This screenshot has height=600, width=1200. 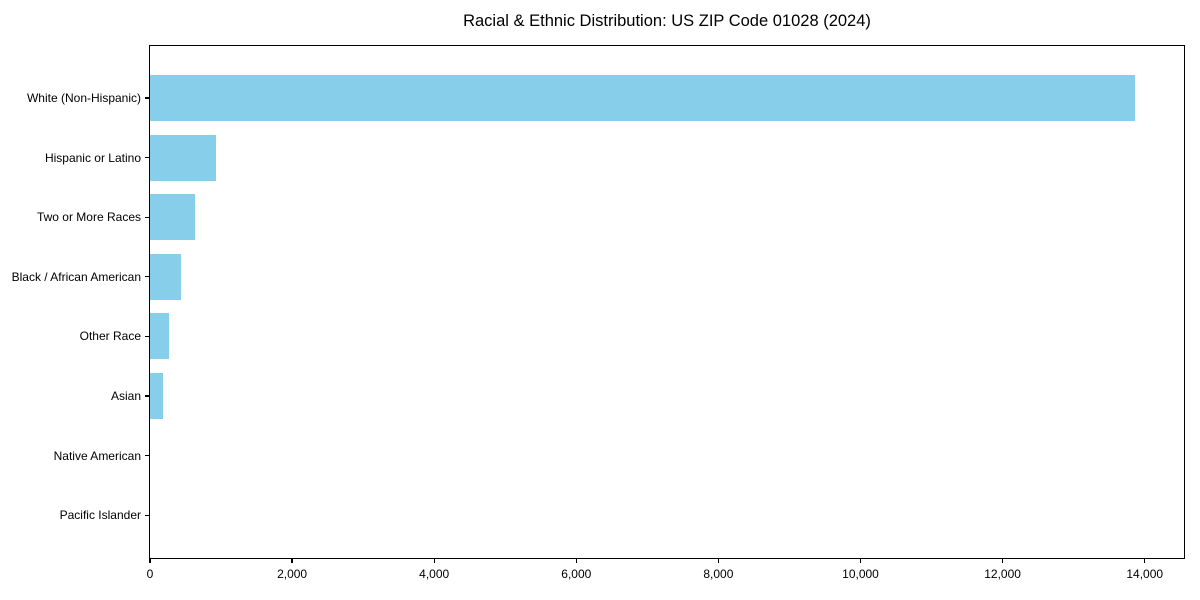 I want to click on x-axis-tick-label: 8,000, so click(x=718, y=574).